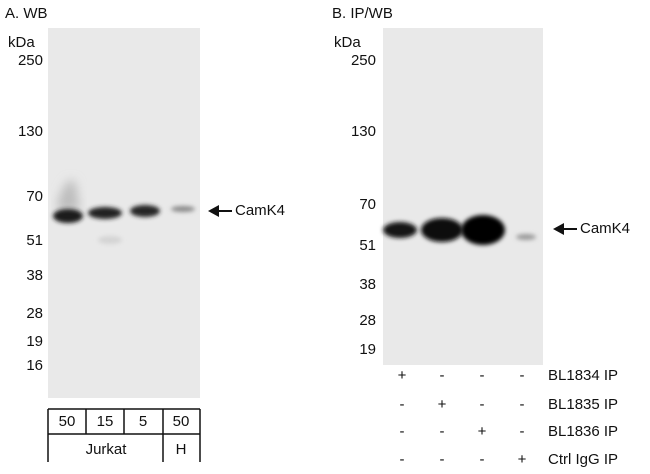 The image size is (650, 474). What do you see at coordinates (143, 421) in the screenshot?
I see `lane-label: 5` at bounding box center [143, 421].